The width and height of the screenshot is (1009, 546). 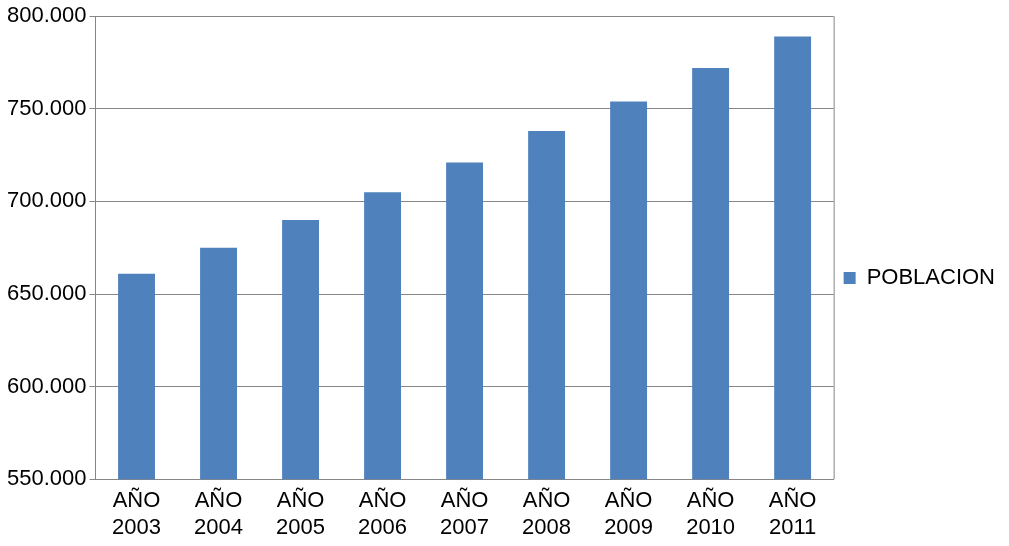 What do you see at coordinates (547, 513) in the screenshot?
I see `x-tick-label: AÑO 2008` at bounding box center [547, 513].